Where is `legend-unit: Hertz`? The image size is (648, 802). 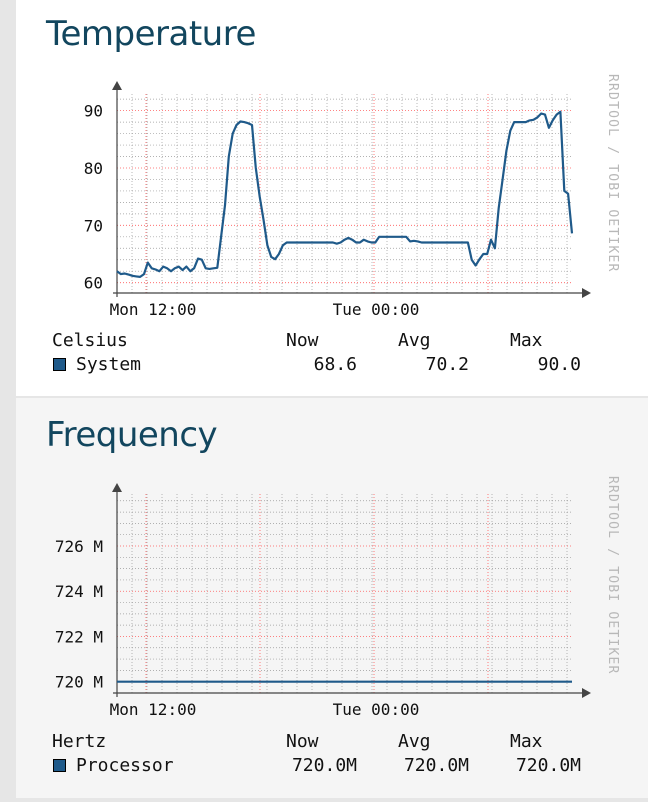 legend-unit: Hertz is located at coordinates (79, 741).